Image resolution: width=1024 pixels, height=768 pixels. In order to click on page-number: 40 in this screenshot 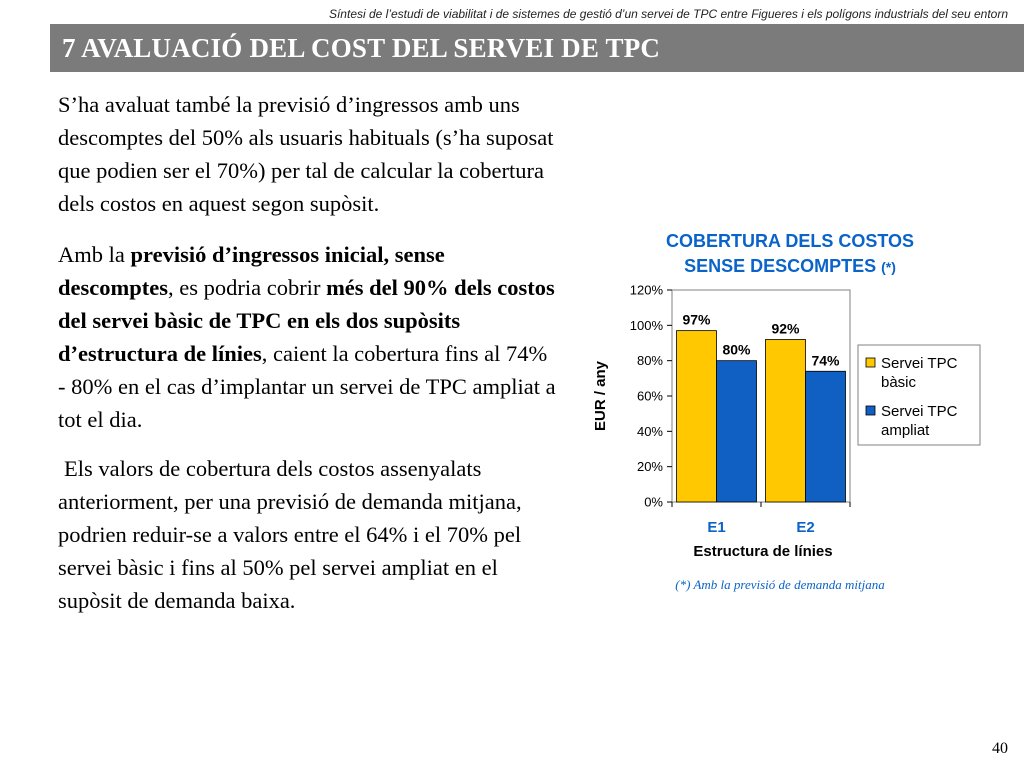, I will do `click(1000, 748)`.